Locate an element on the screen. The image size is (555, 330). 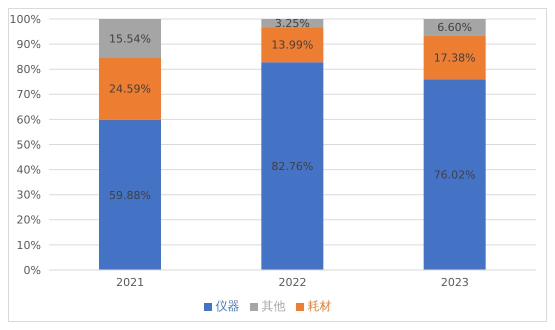
x-tick-label: 2022 is located at coordinates (292, 282).